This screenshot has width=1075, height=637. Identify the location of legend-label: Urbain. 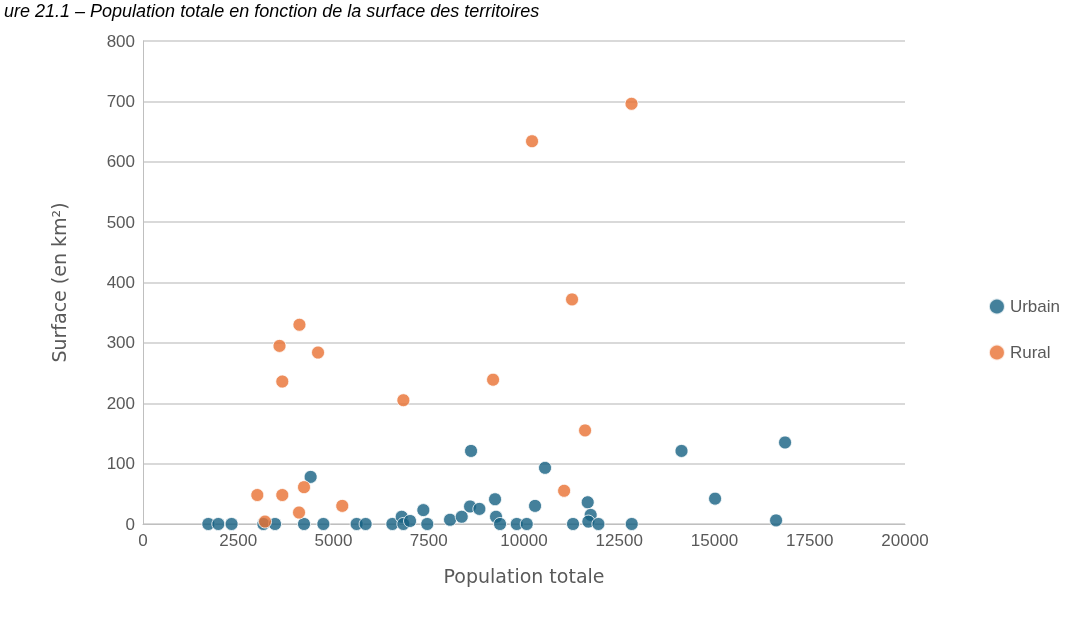
(1035, 306).